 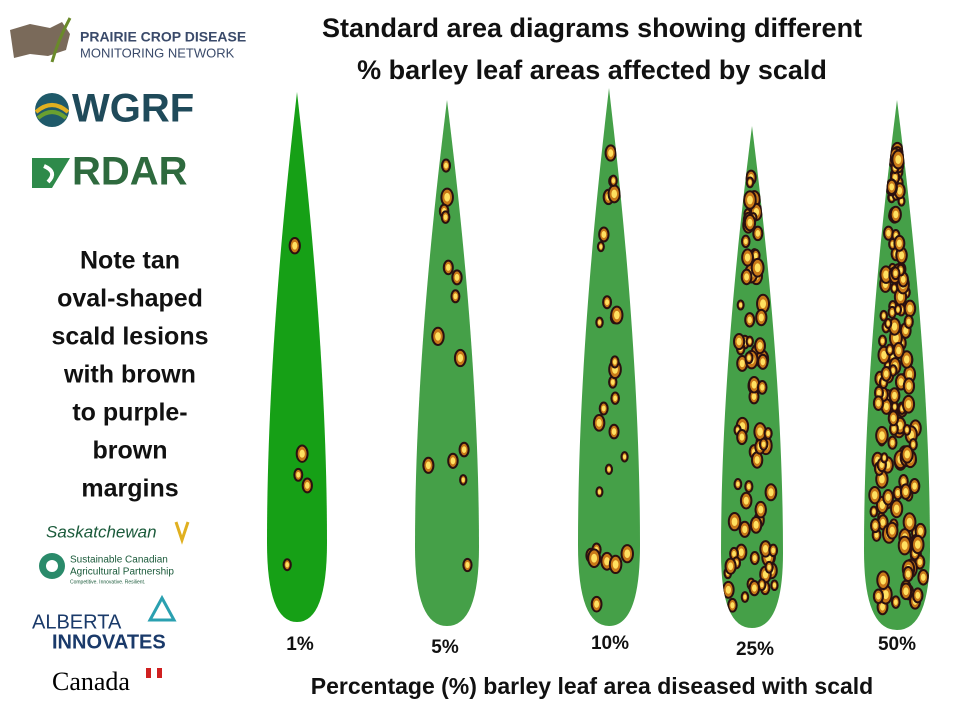 I want to click on pcdmn-logo: PRAIRIE CROP DISEASE MONITORING NETWORK, so click(x=128, y=40).